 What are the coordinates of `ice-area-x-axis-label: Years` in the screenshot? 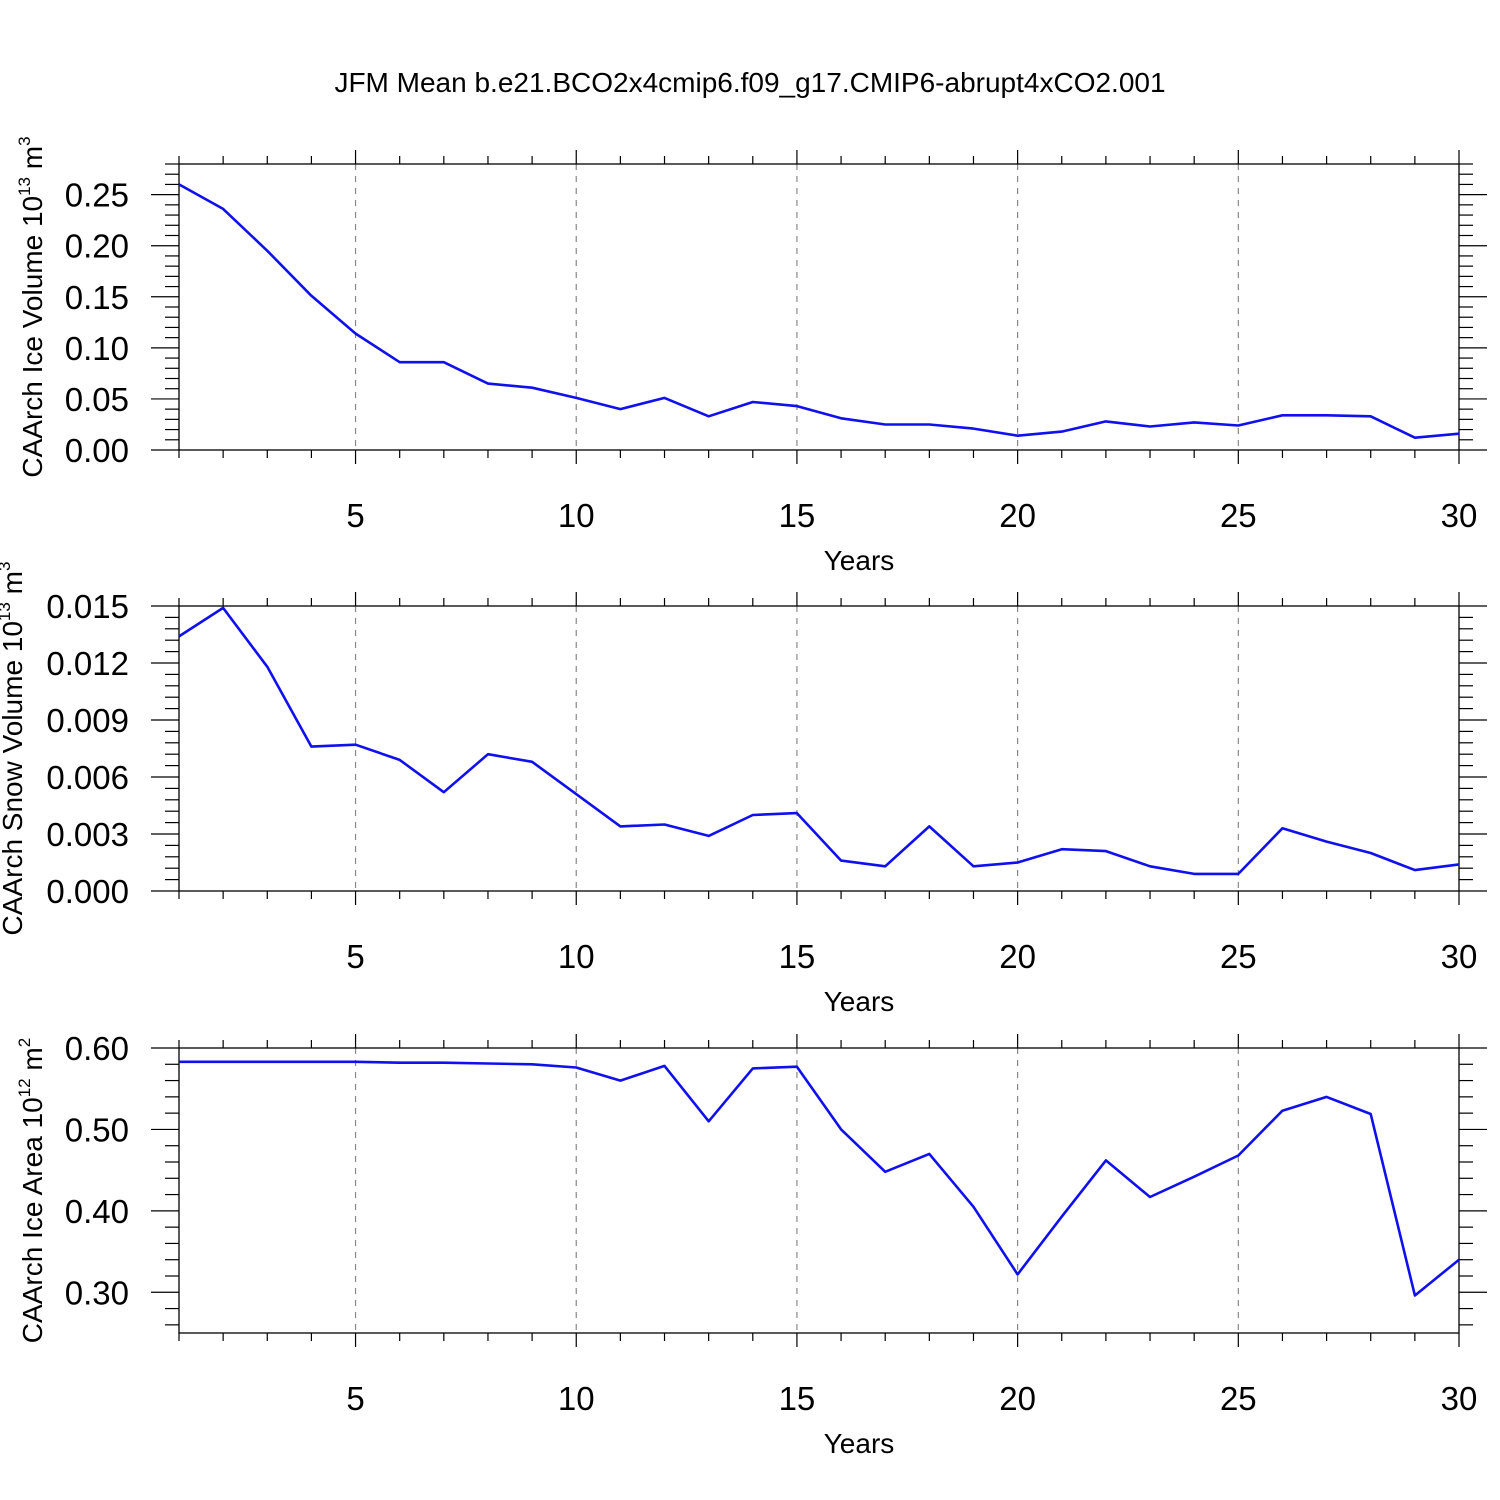 It's located at (859, 1443).